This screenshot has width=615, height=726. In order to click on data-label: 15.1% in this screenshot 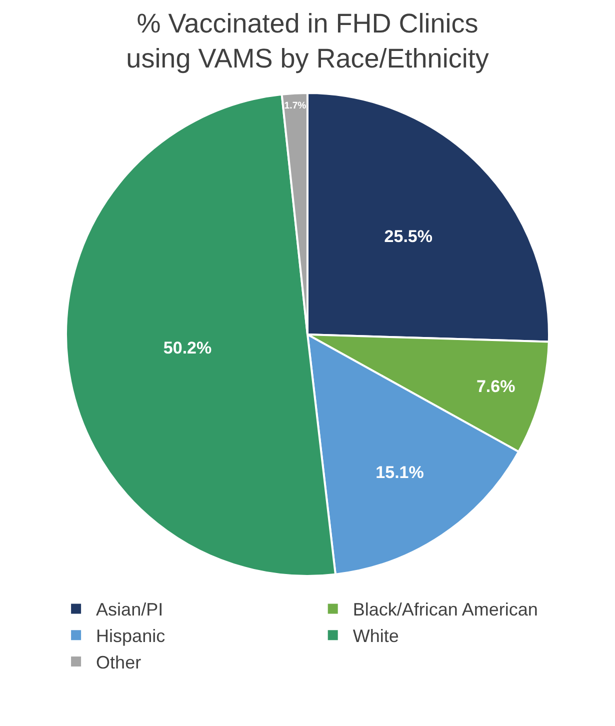, I will do `click(400, 472)`.